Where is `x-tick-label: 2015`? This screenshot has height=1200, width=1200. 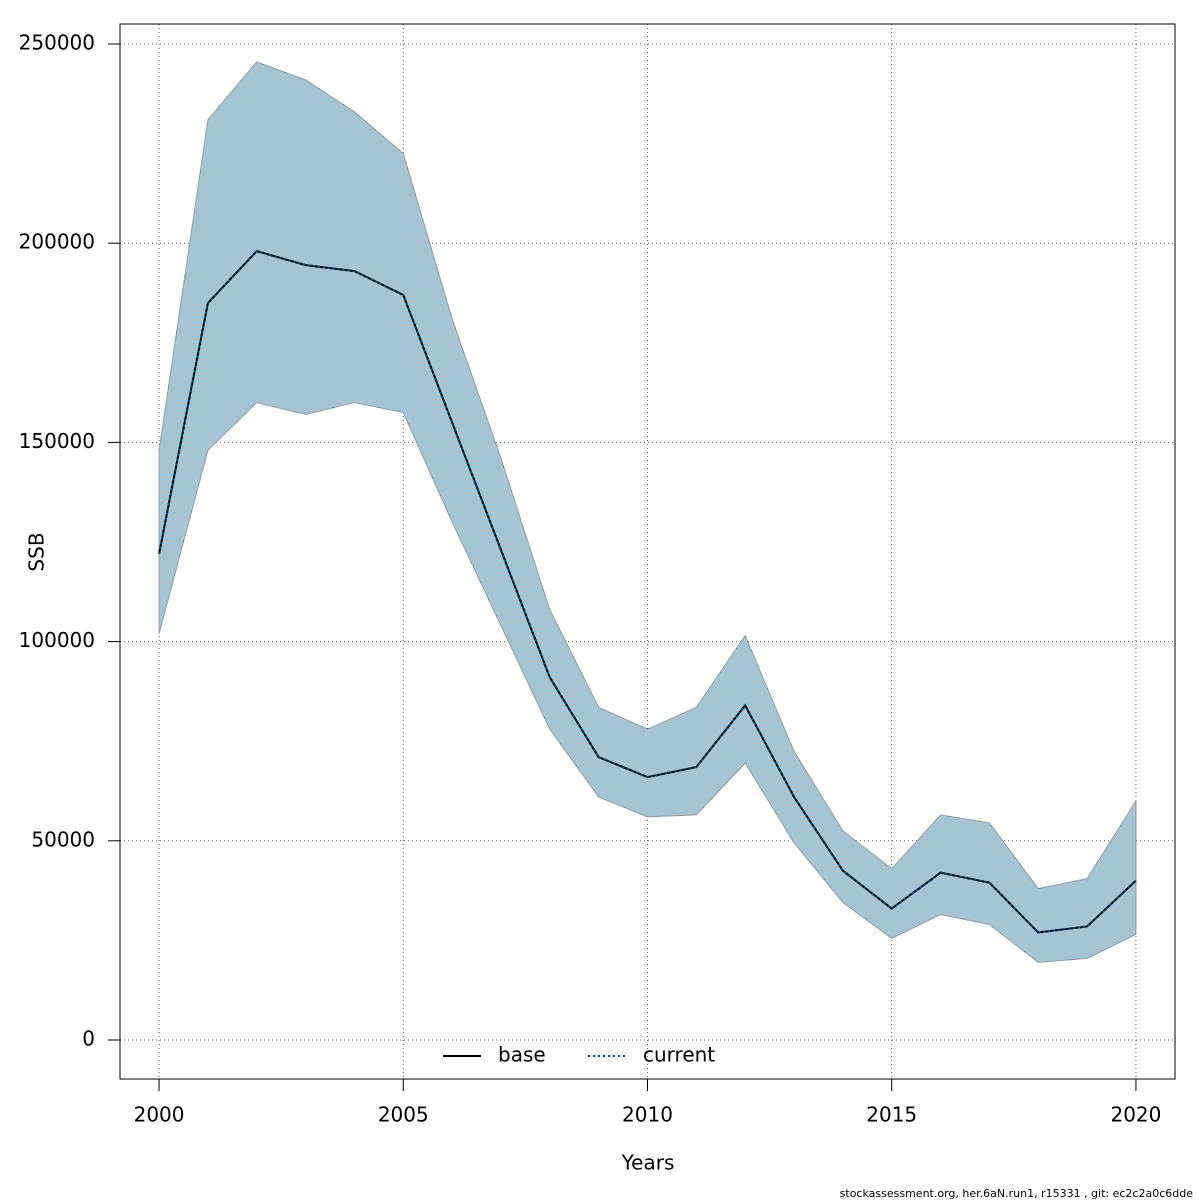
x-tick-label: 2015 is located at coordinates (891, 1115).